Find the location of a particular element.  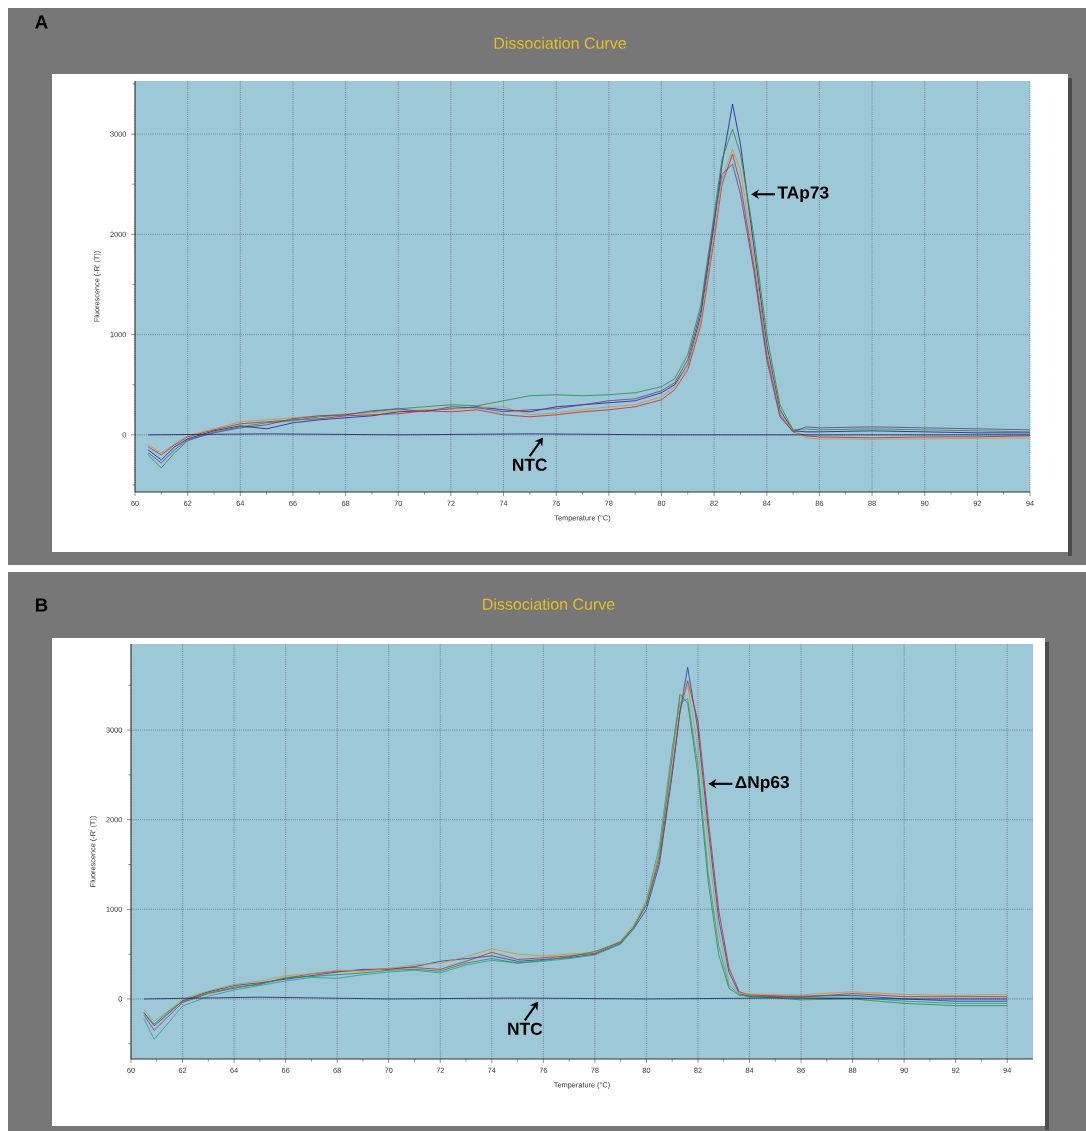

annotation: TAp73 is located at coordinates (803, 194).